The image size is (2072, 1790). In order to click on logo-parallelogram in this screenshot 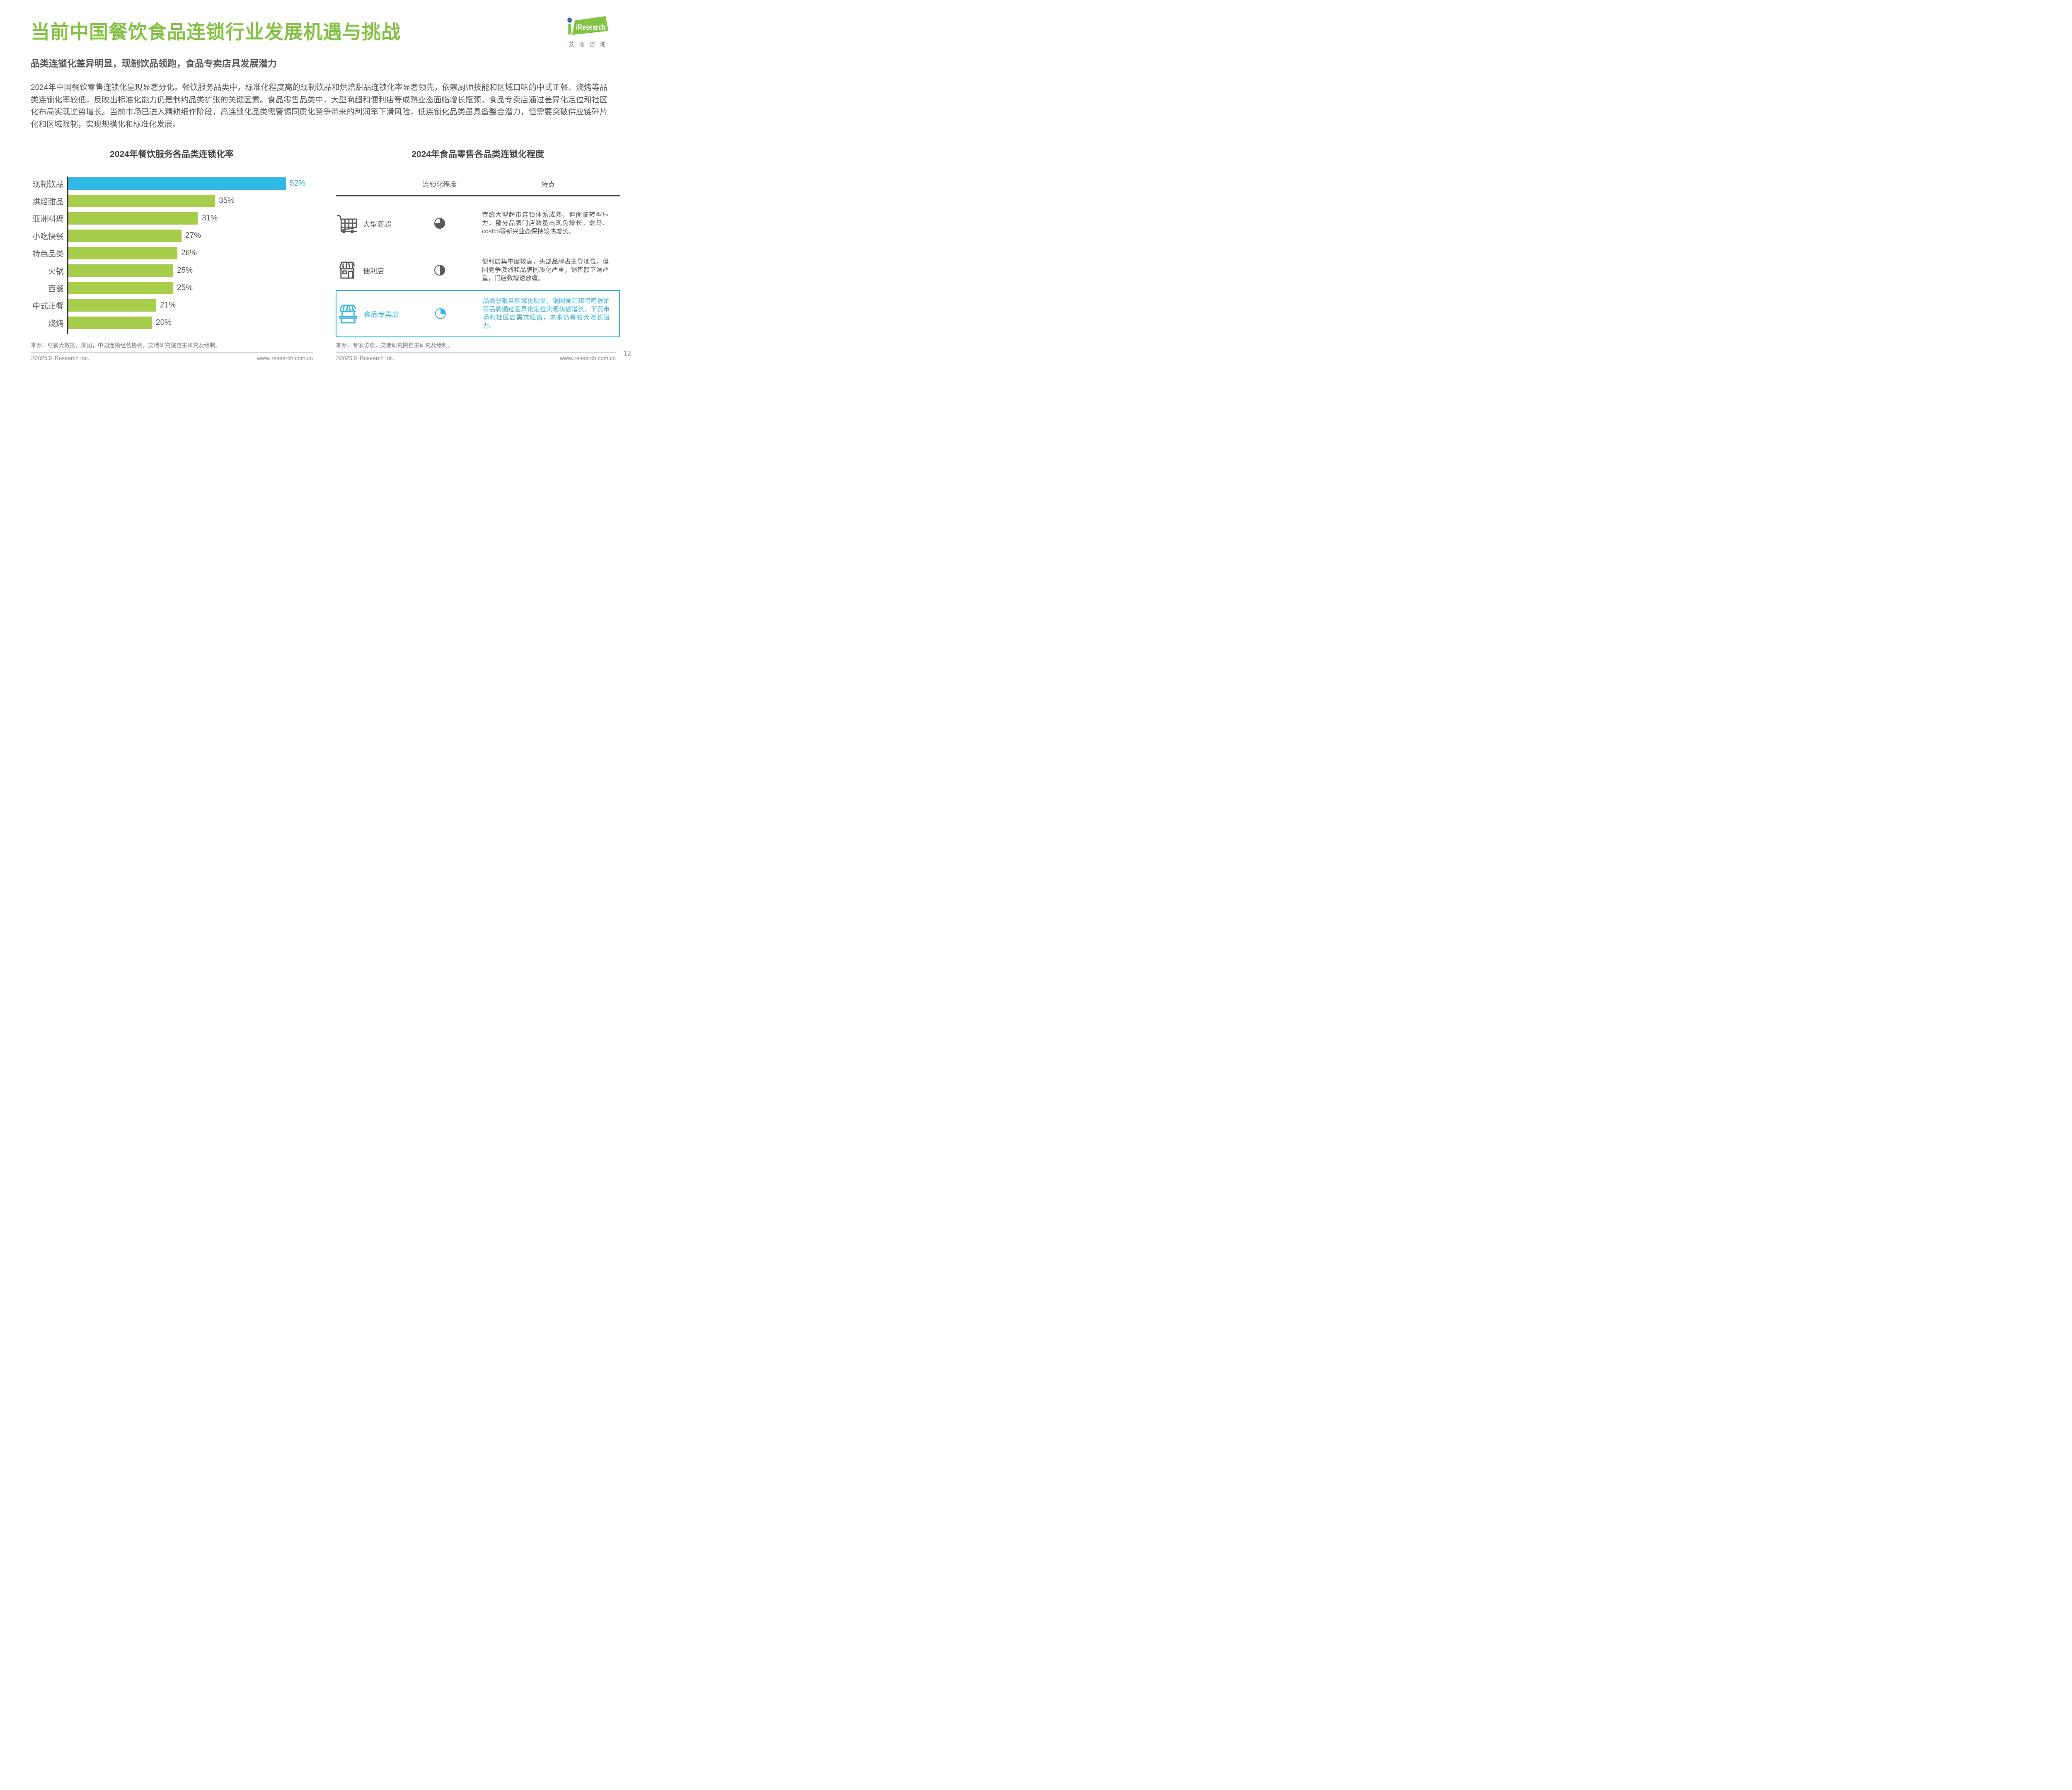, I will do `click(590, 26)`.